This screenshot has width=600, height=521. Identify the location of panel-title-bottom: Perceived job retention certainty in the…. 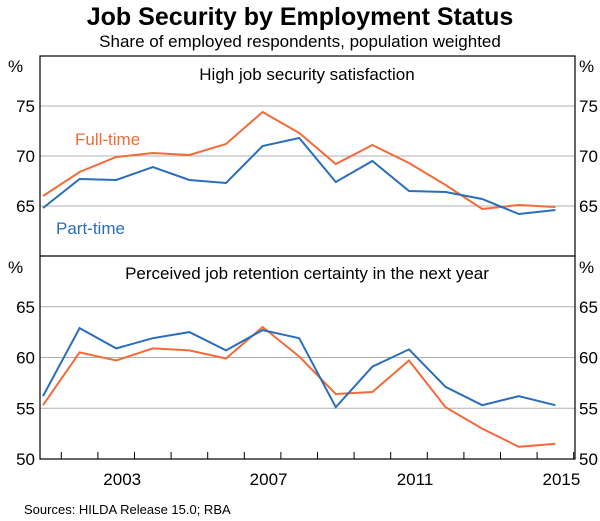
(307, 273).